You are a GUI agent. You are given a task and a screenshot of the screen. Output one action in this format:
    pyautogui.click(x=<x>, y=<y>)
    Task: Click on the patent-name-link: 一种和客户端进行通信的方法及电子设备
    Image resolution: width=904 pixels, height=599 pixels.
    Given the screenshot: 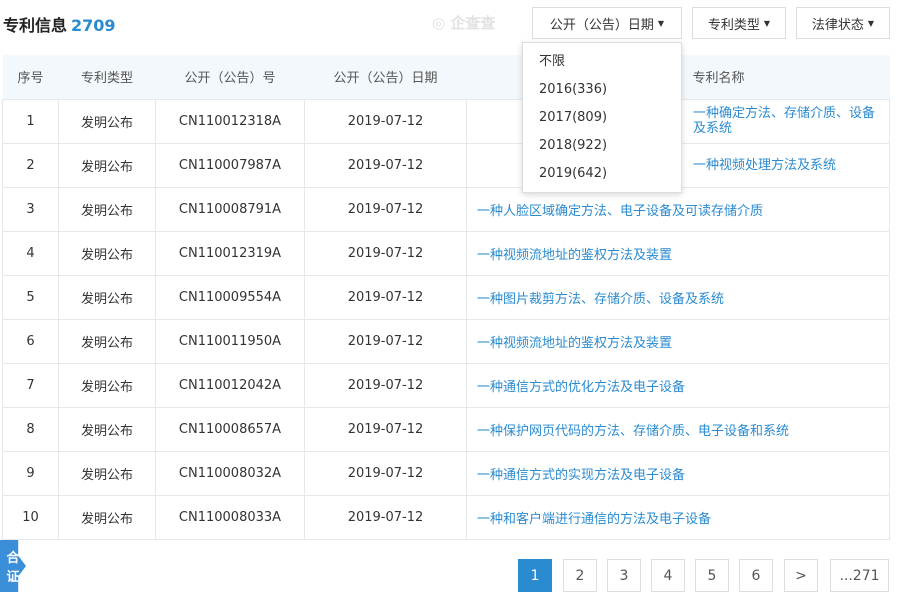 What is the action you would take?
    pyautogui.click(x=678, y=517)
    